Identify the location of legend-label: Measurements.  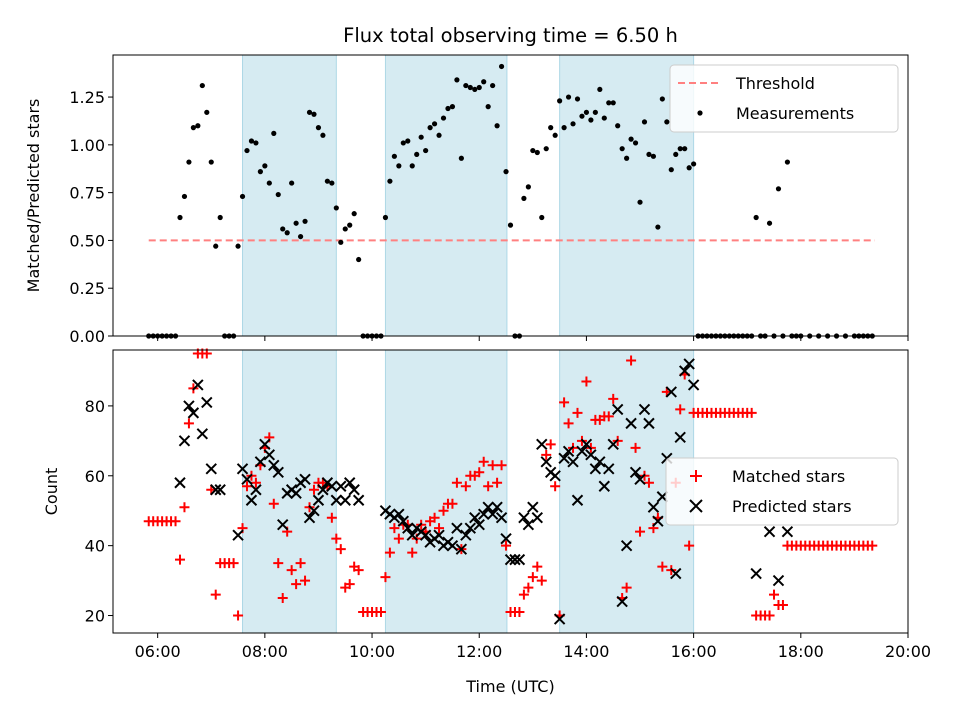
(795, 113).